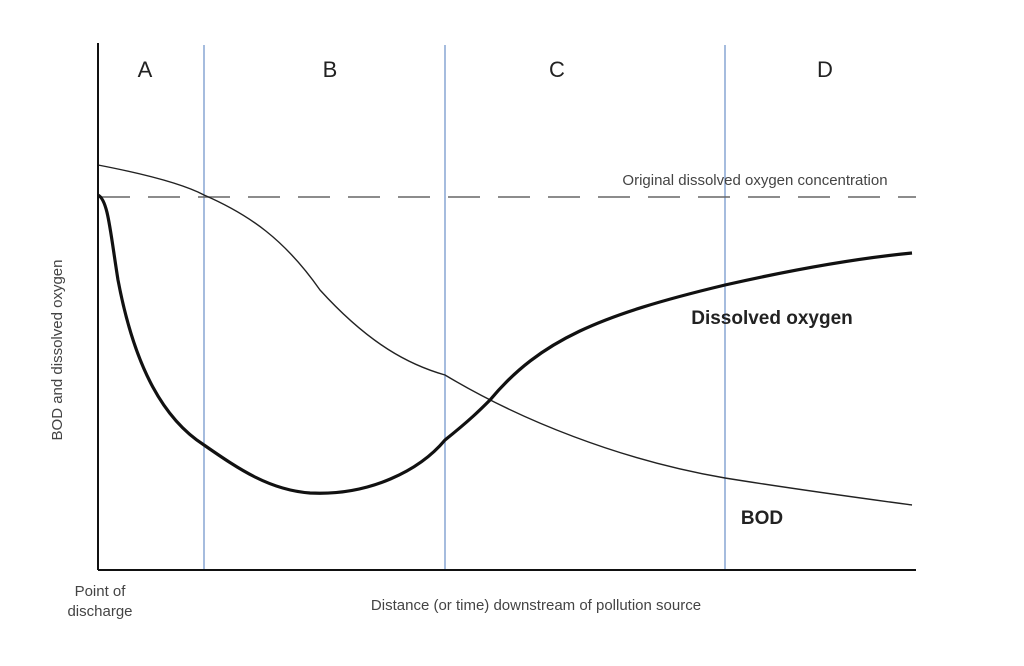 The image size is (1024, 666). Describe the element at coordinates (101, 591) in the screenshot. I see `origin-label: Point of` at that location.